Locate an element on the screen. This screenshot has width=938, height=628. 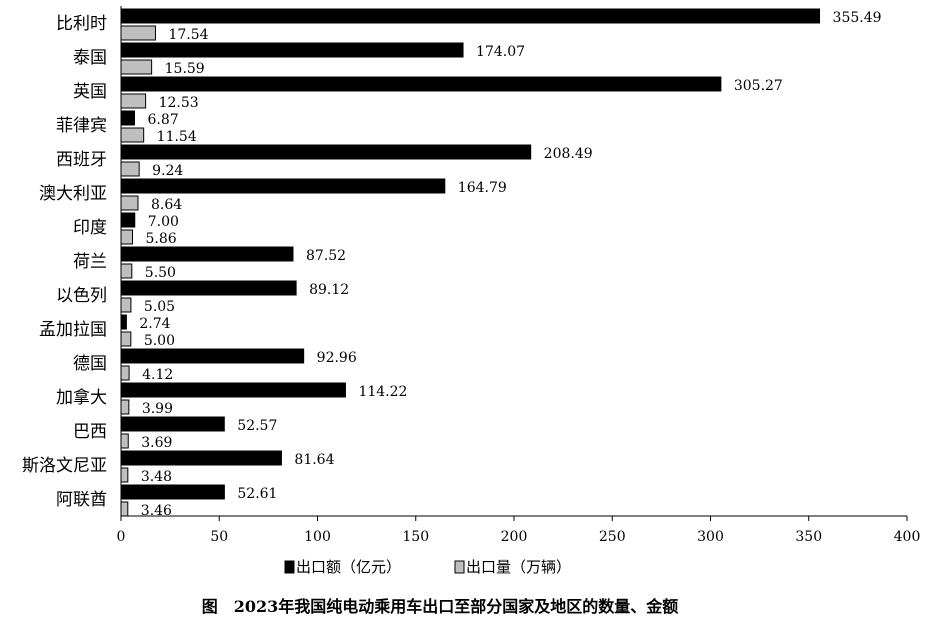
category-label: 西班牙 is located at coordinates (81, 160).